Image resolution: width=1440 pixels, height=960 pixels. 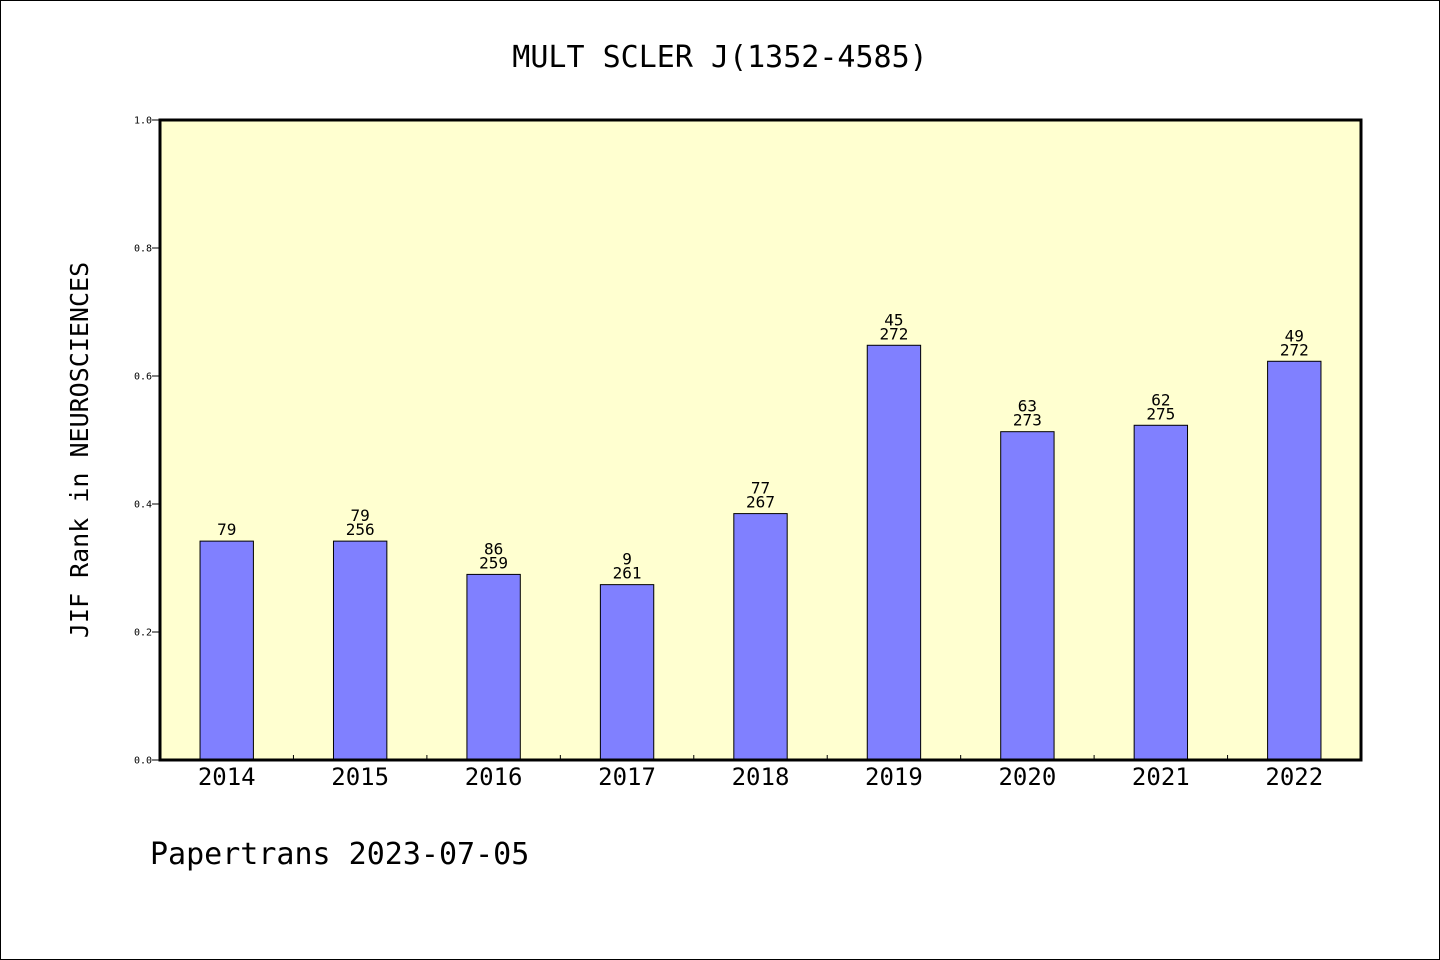 I want to click on y-tick-label-0.4: 0.4, so click(x=143, y=505).